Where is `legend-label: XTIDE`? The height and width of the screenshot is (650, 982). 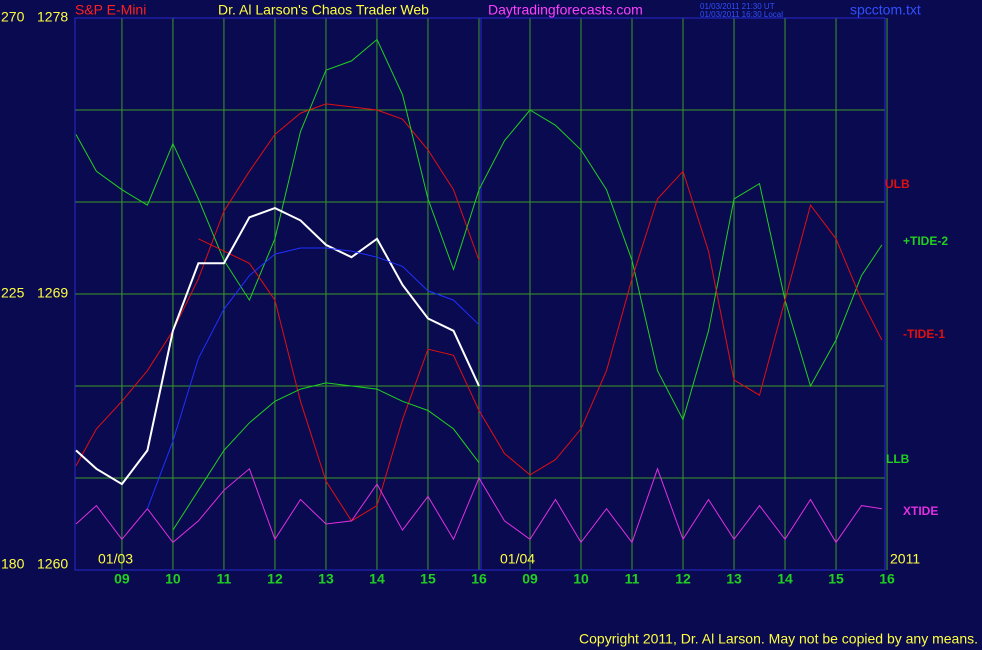
legend-label: XTIDE is located at coordinates (920, 511).